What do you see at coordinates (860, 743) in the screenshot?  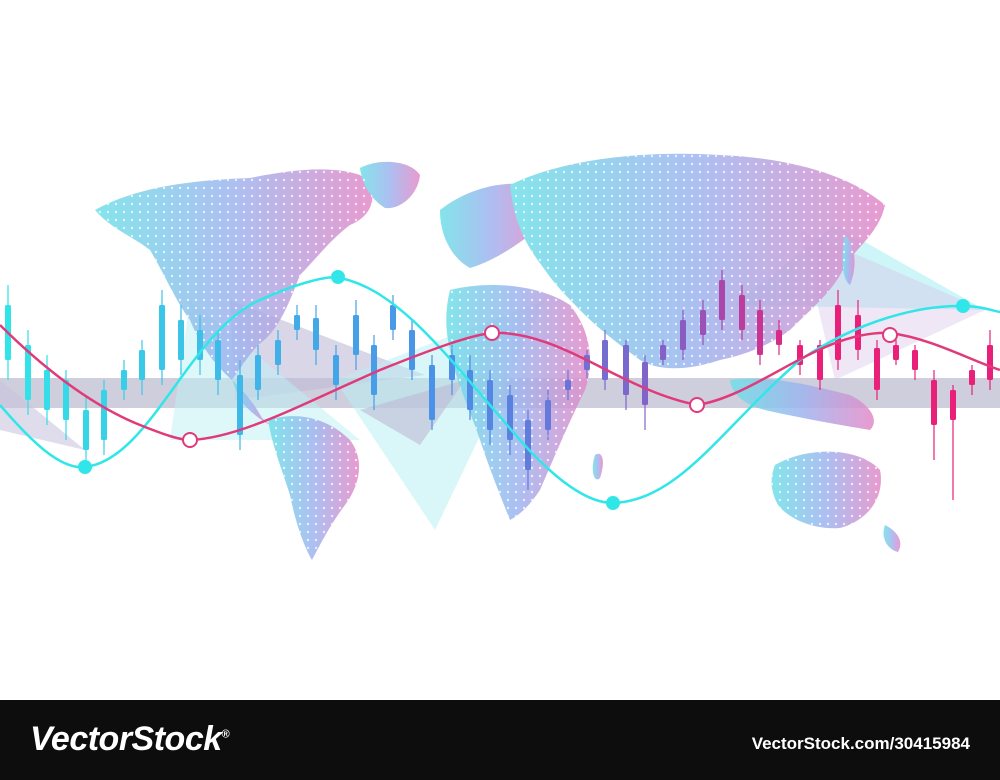 I see `image-credit: VectorStock.com/30415984` at bounding box center [860, 743].